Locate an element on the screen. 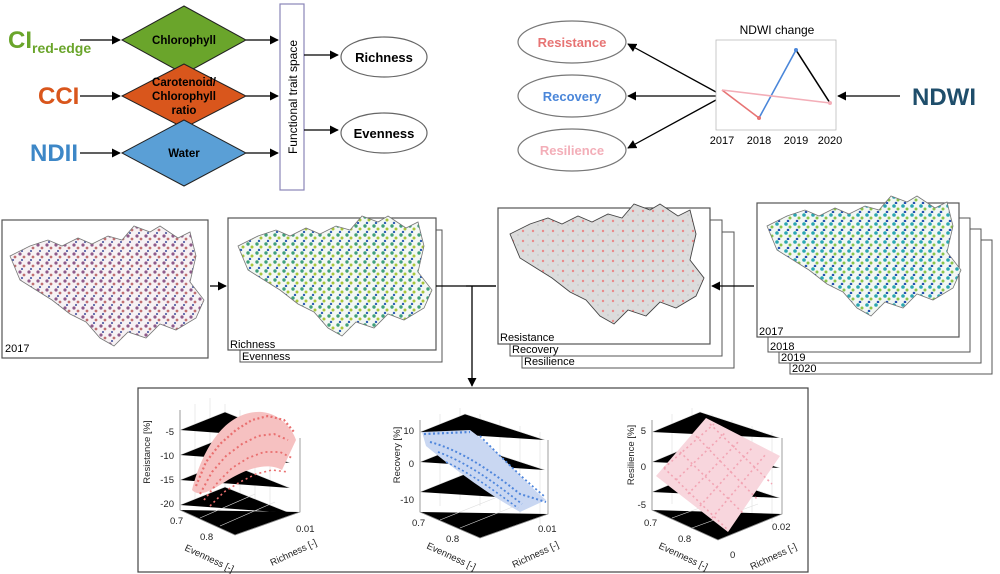  arrow-ndwi-resistance is located at coordinates (672, 68).